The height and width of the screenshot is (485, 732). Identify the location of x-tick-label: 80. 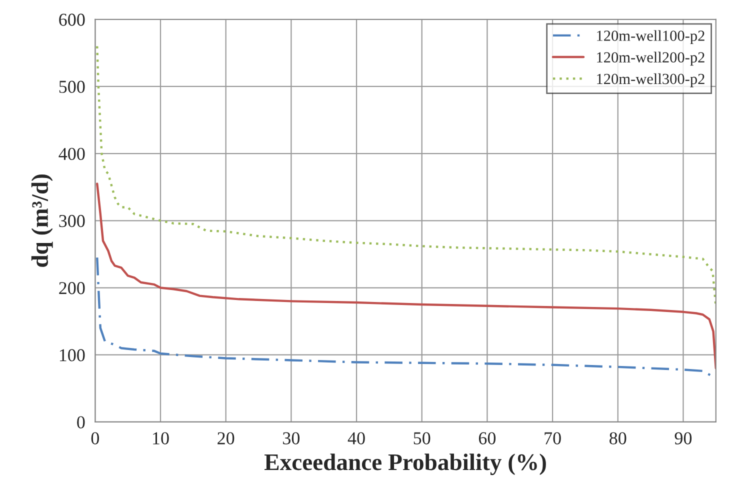
(618, 438).